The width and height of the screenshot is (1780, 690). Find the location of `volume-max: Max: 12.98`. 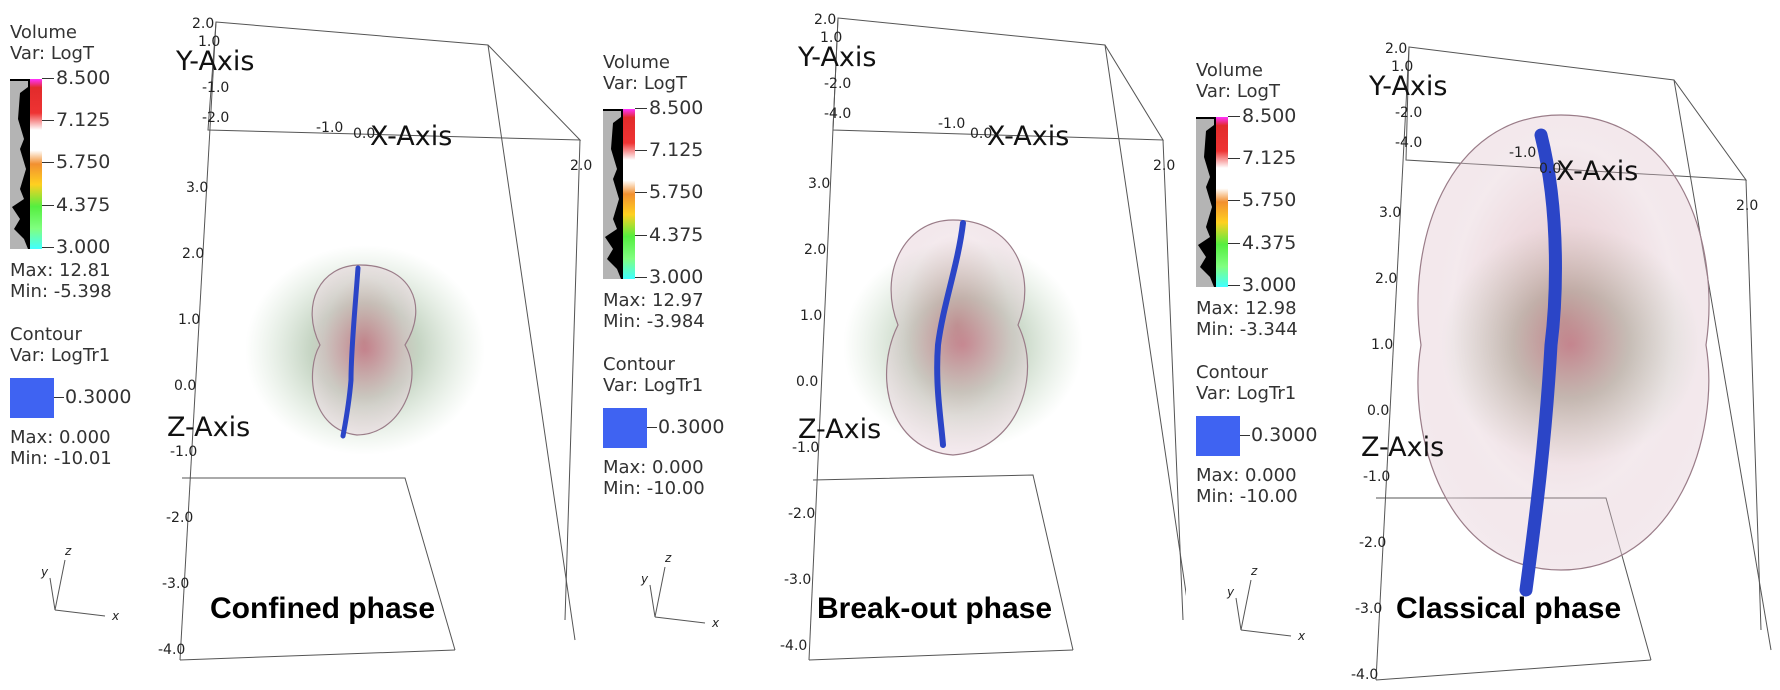

volume-max: Max: 12.98 is located at coordinates (1246, 308).